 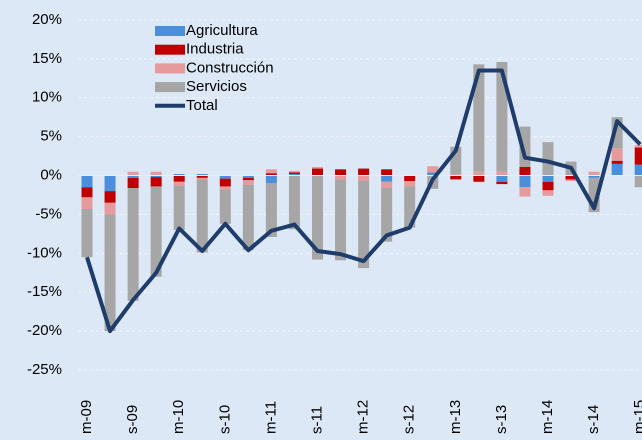 What do you see at coordinates (202, 105) in the screenshot?
I see `legend-label: Total` at bounding box center [202, 105].